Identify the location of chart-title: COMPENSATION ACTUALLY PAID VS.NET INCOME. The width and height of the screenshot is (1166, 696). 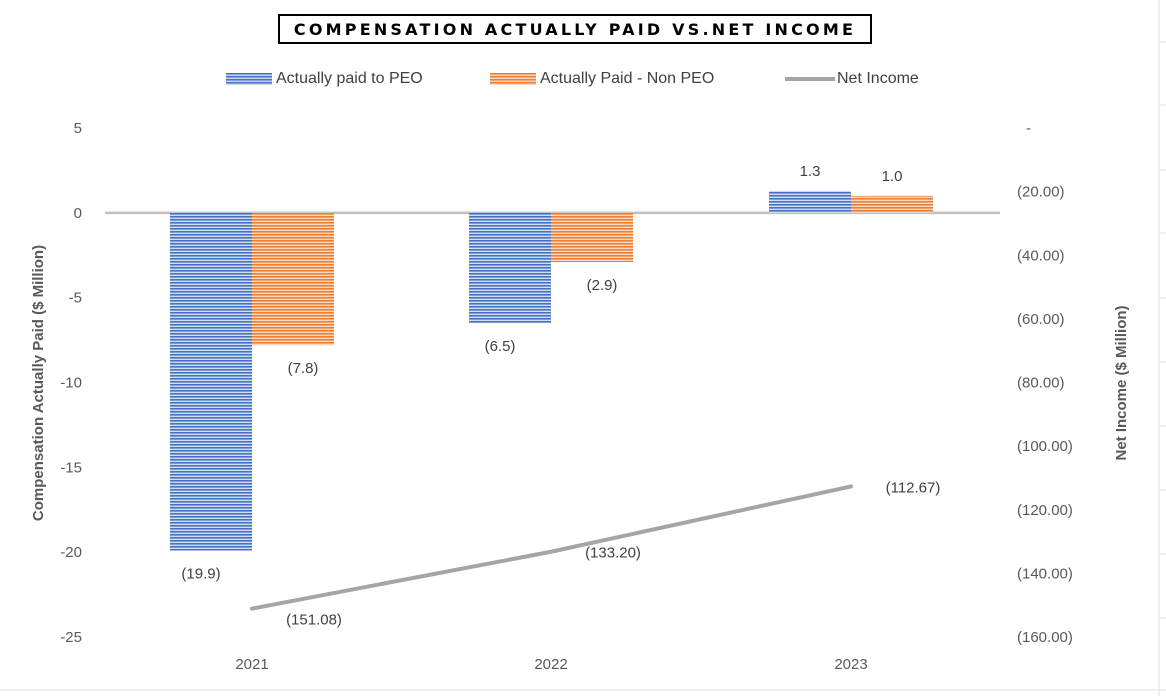
(575, 29).